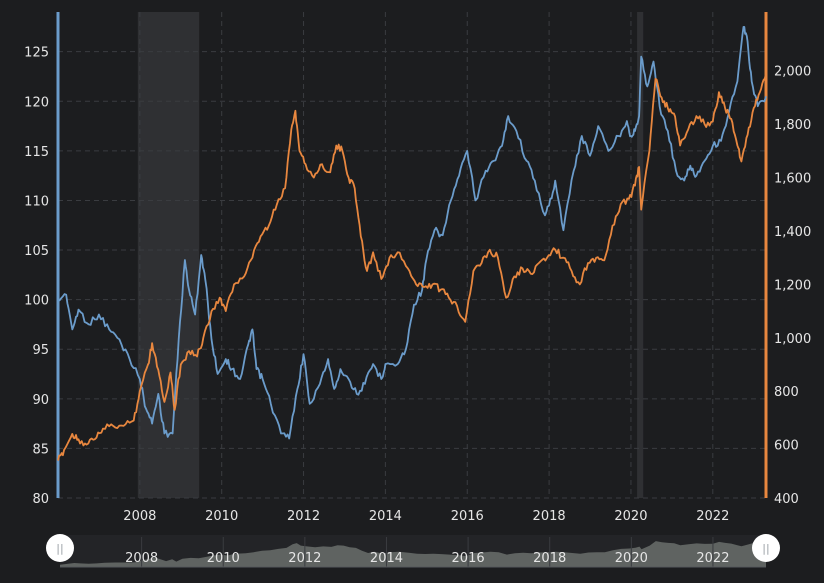 Image resolution: width=824 pixels, height=583 pixels. What do you see at coordinates (712, 558) in the screenshot?
I see `navigator-tick-label: 2022` at bounding box center [712, 558].